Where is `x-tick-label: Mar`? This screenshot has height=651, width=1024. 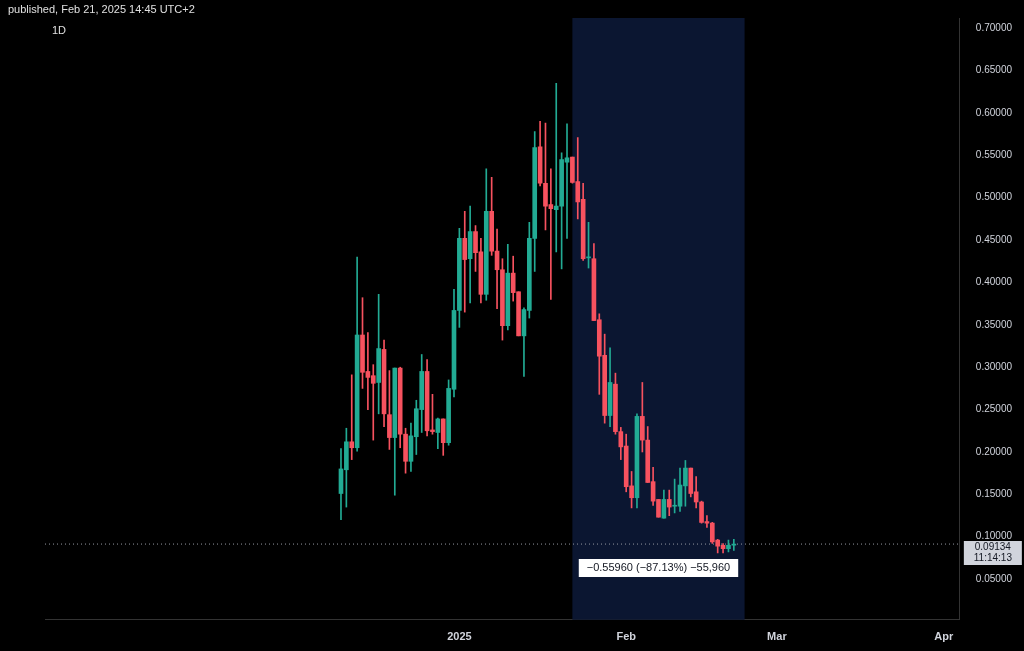
x-tick-label: Mar is located at coordinates (777, 636).